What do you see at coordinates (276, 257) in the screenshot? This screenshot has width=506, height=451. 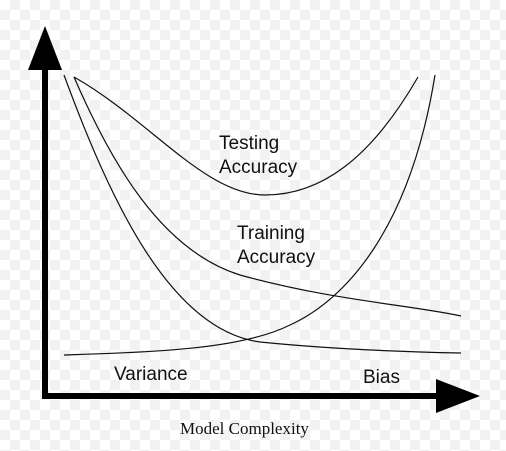 I see `training-accuracy-label-line2: Accuracy` at bounding box center [276, 257].